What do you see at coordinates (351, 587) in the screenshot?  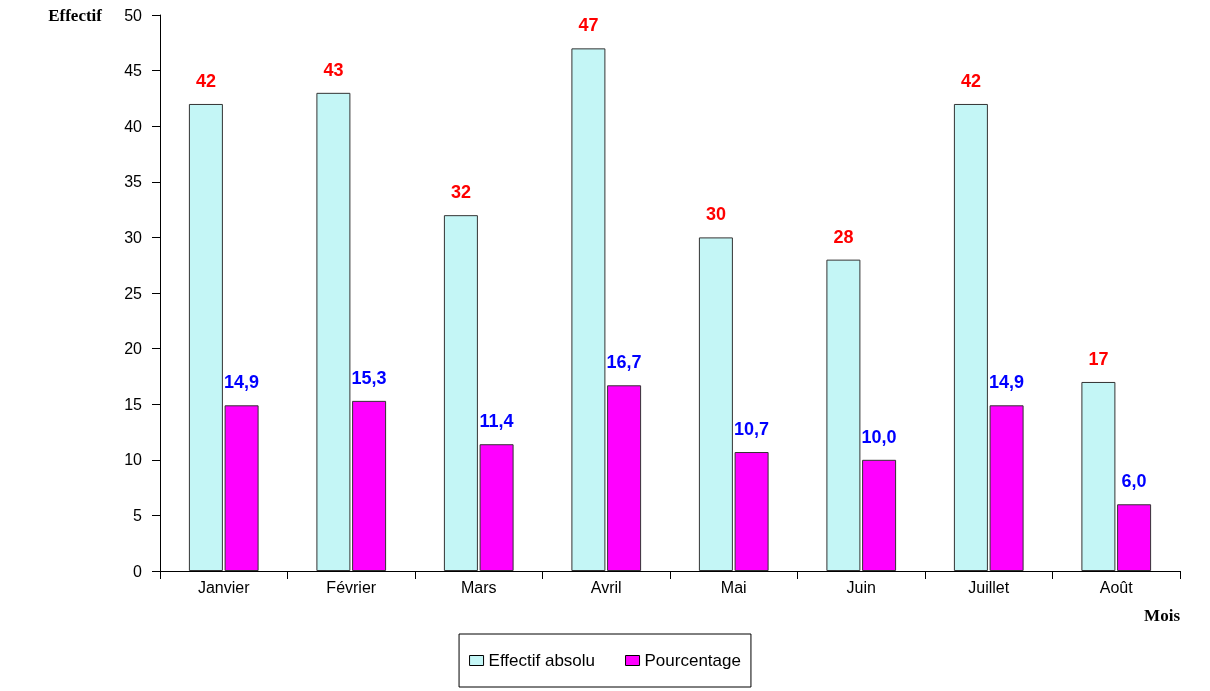 I see `x-tick-label: Février` at bounding box center [351, 587].